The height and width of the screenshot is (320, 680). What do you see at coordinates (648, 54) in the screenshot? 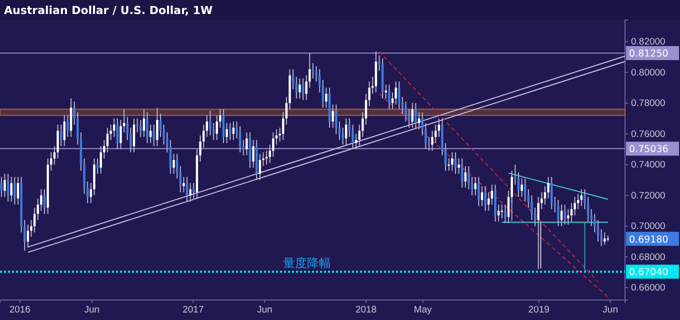
I see `ref-line-label: 0.81250` at bounding box center [648, 54].